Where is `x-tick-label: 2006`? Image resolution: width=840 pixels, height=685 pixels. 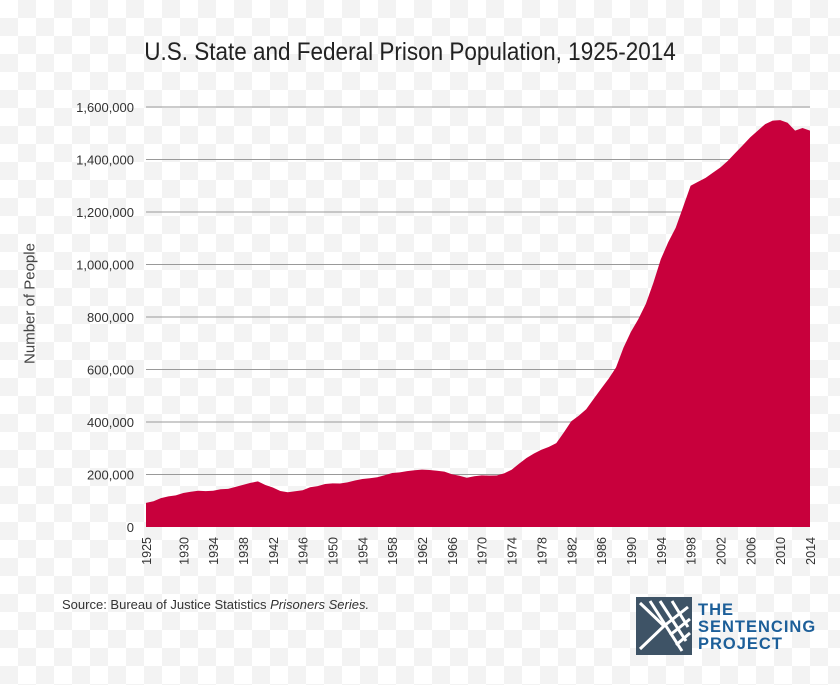 x-tick-label: 2006 is located at coordinates (751, 551).